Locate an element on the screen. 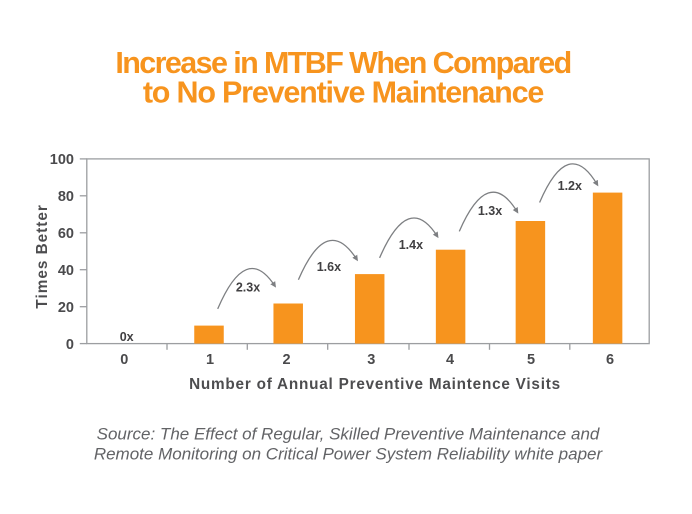 This screenshot has width=692, height=514. svg-text: 1 is located at coordinates (210, 360).